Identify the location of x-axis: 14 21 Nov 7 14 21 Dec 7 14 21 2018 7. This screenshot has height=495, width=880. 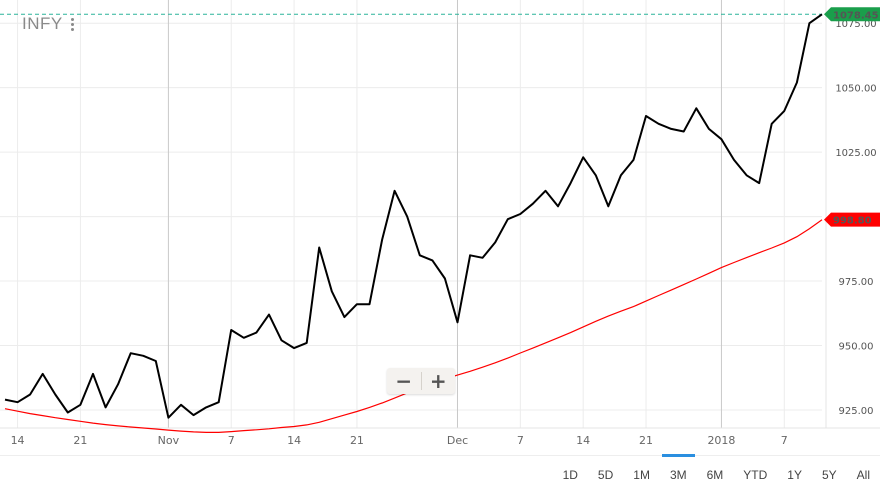
(399, 440).